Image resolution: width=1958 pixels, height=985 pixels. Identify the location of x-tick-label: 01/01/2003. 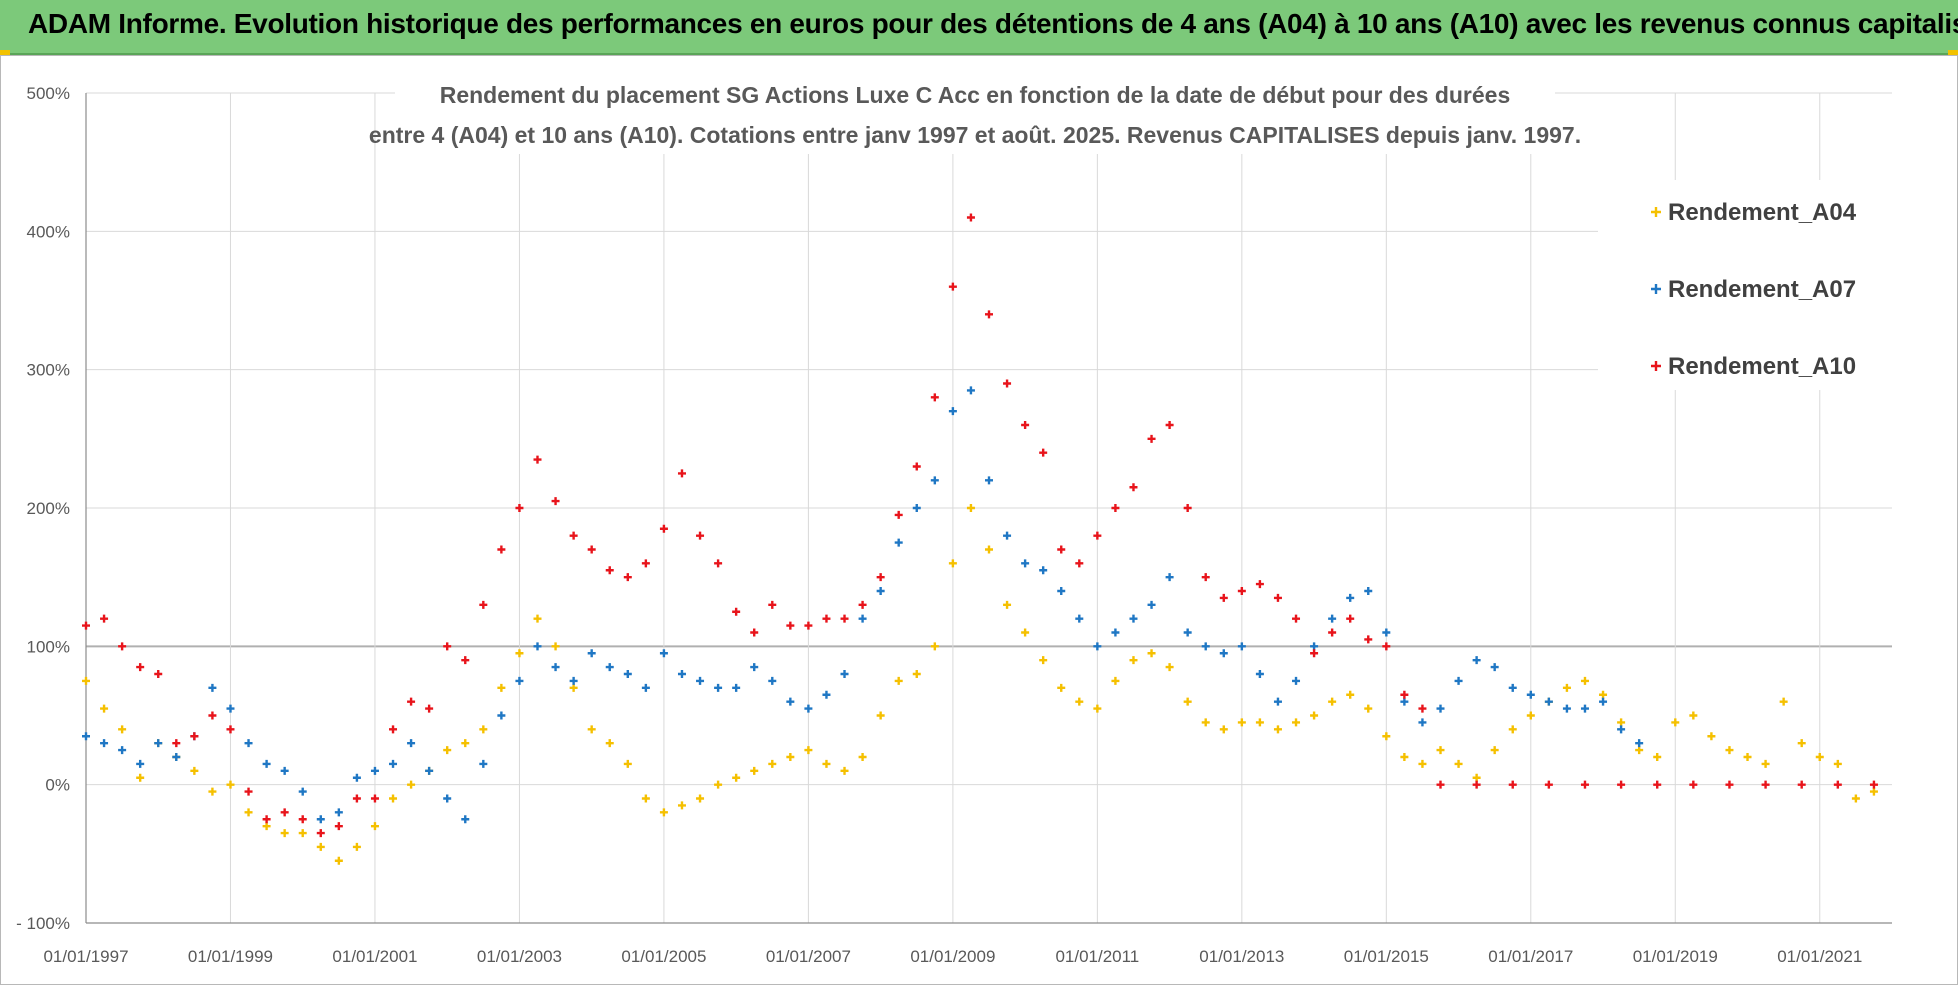
(519, 956).